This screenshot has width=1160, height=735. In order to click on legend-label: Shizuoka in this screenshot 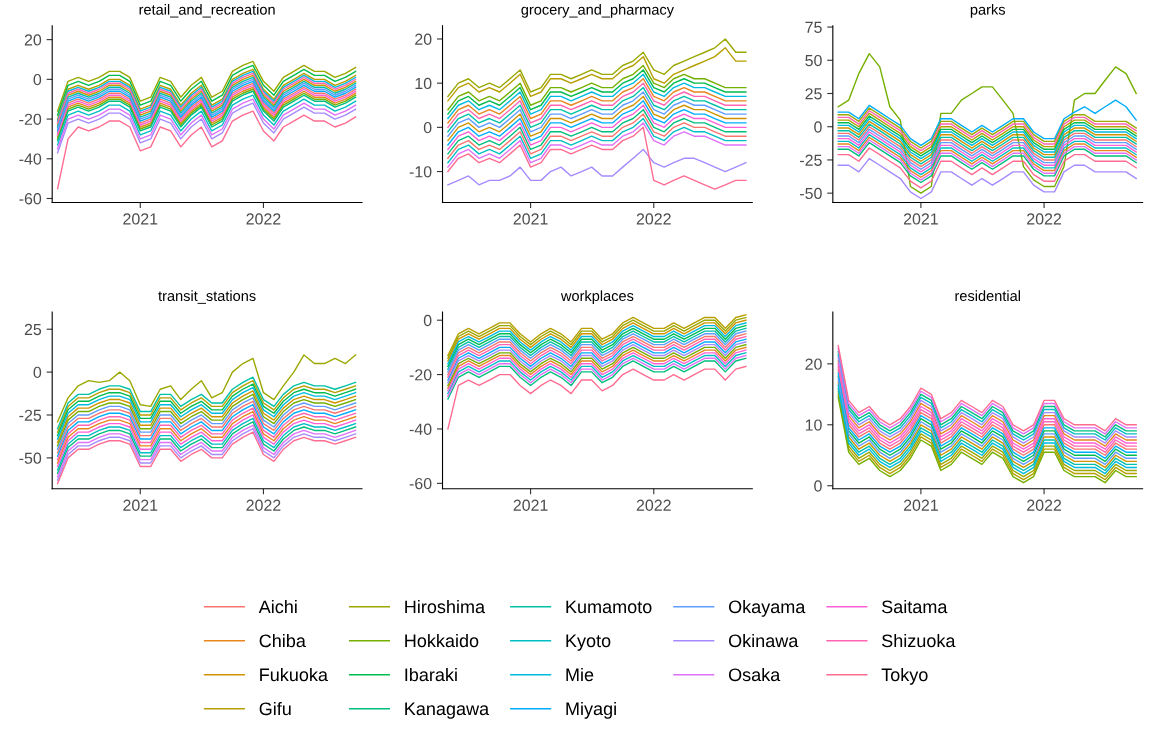, I will do `click(919, 640)`.